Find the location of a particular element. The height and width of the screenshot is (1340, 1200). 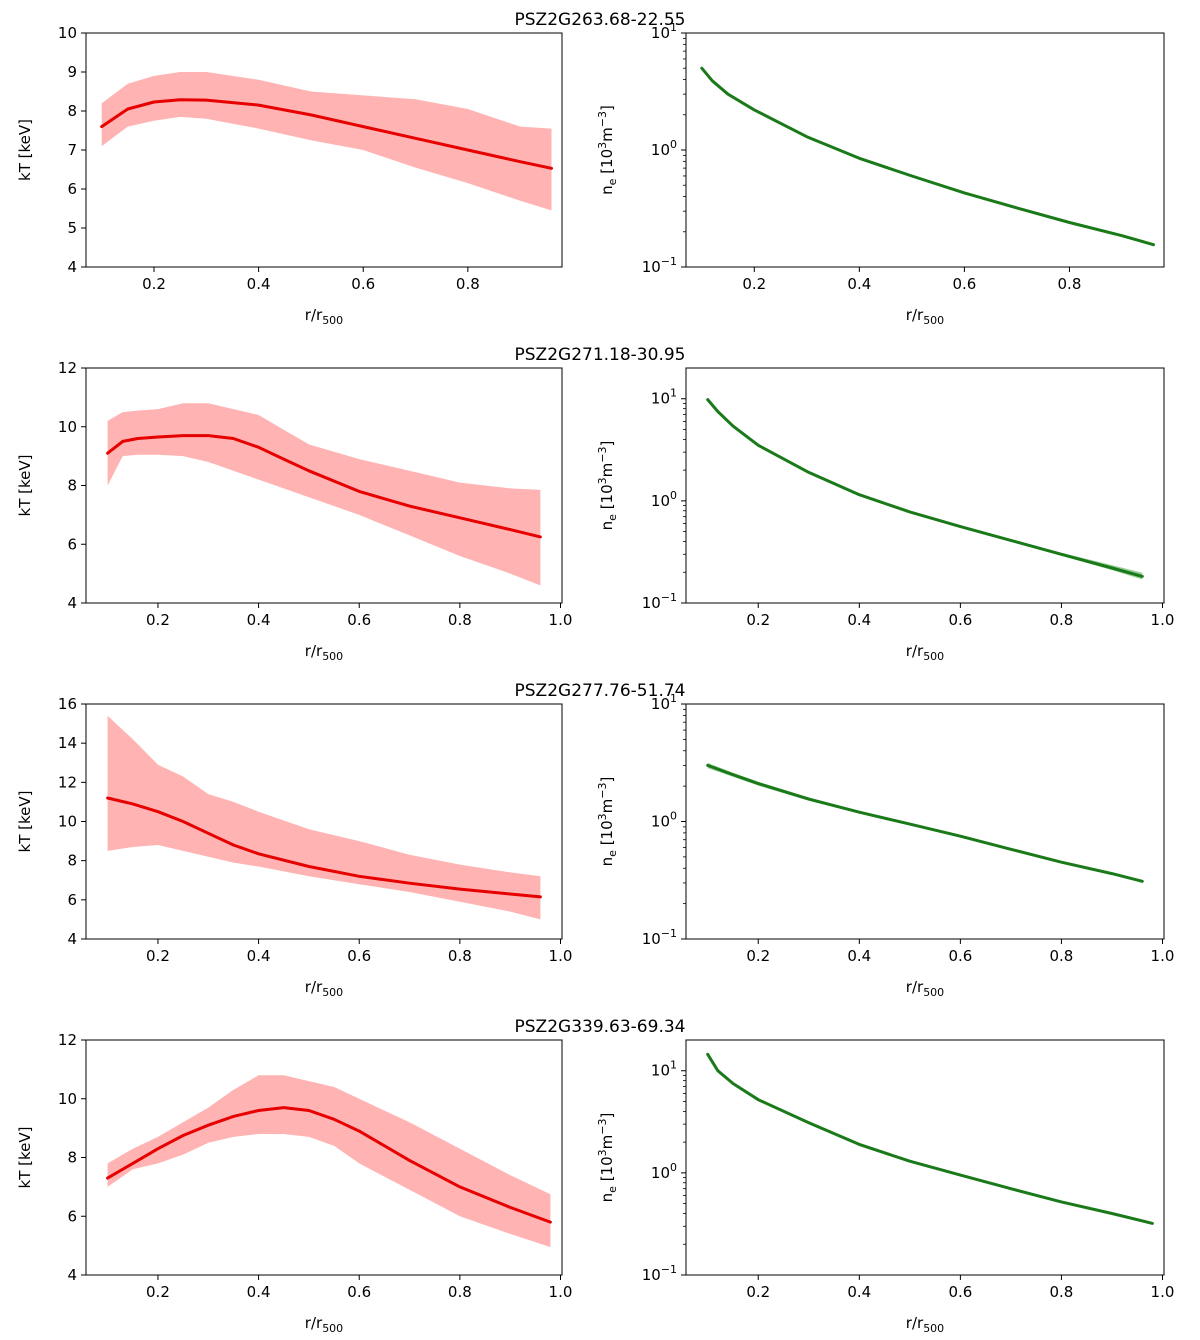

chart-title: PSZ2G271.18-30.95 is located at coordinates (600, 355).